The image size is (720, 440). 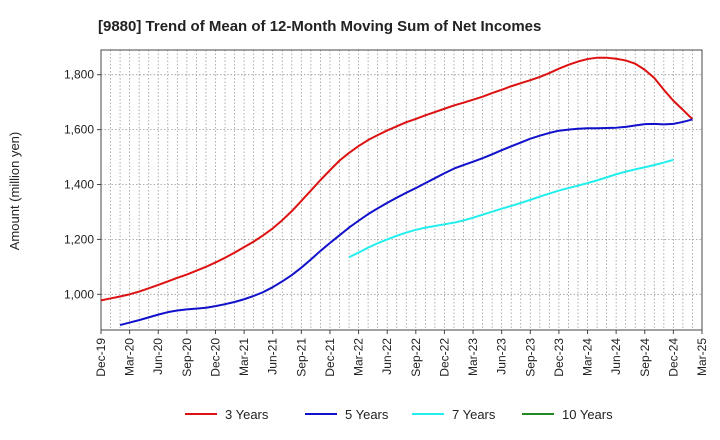 I want to click on y-tick-label: 1,600, so click(x=79, y=130).